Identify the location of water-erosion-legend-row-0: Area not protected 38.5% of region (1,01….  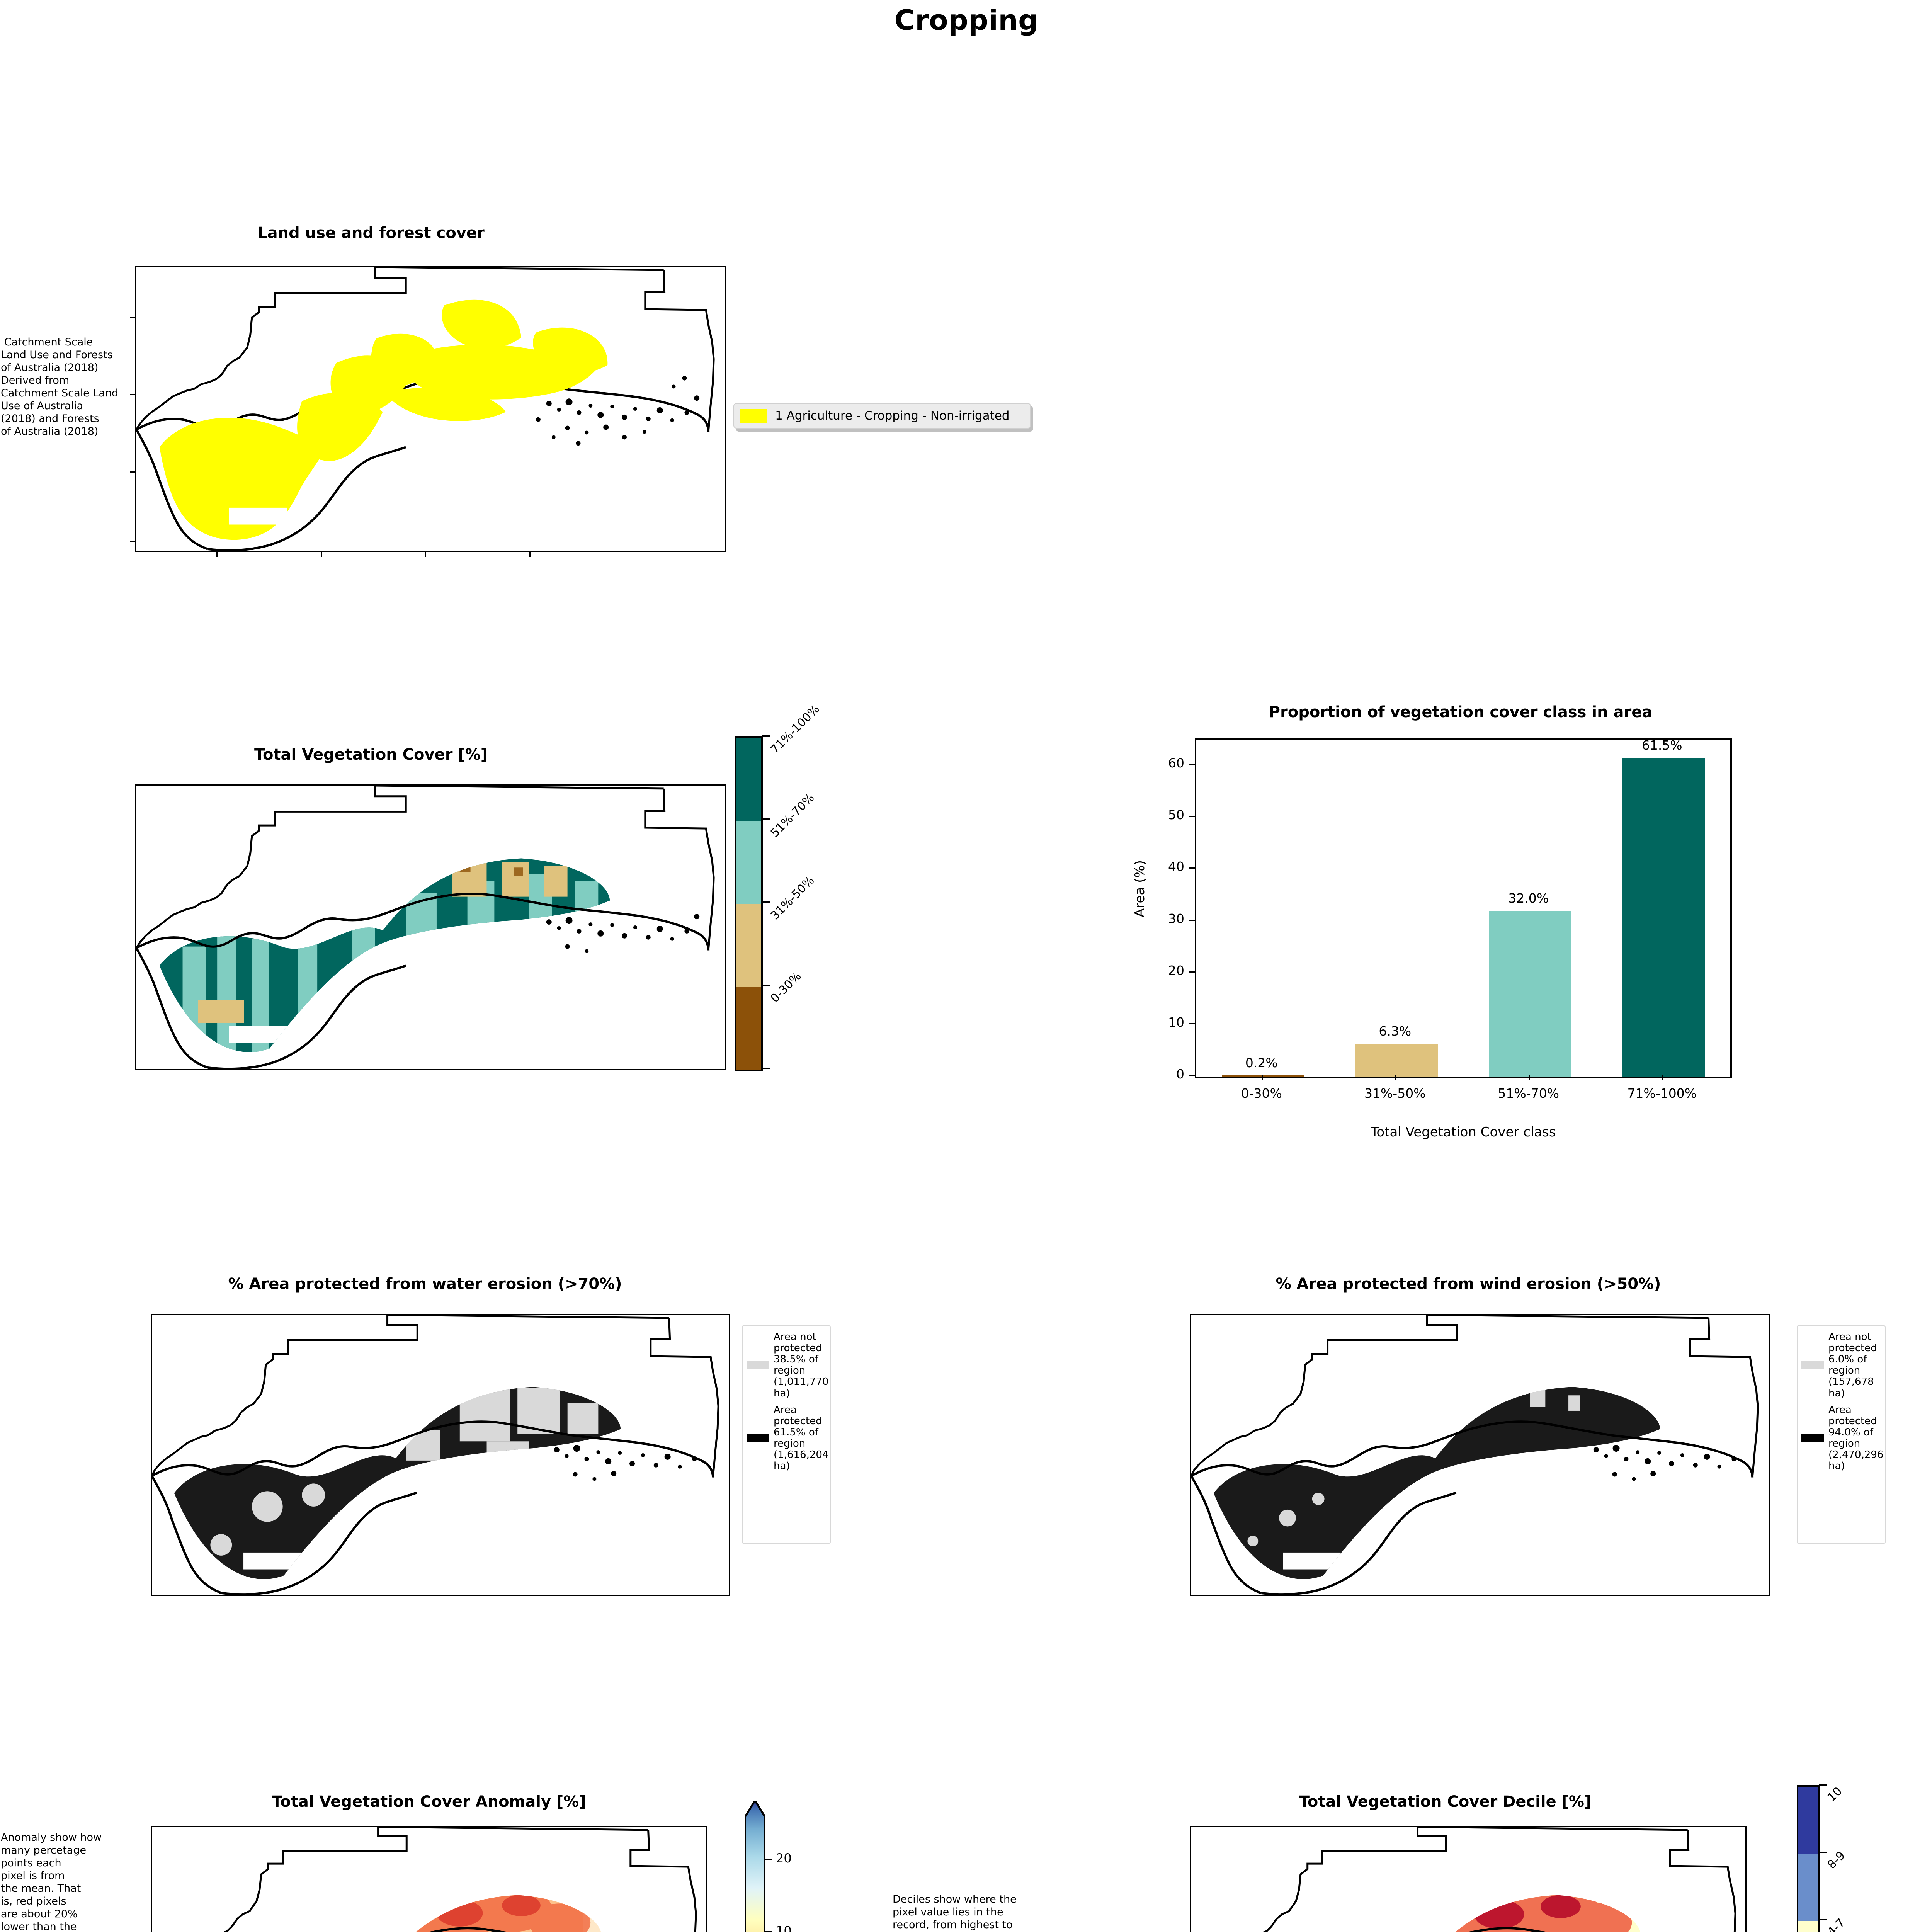
(788, 1365).